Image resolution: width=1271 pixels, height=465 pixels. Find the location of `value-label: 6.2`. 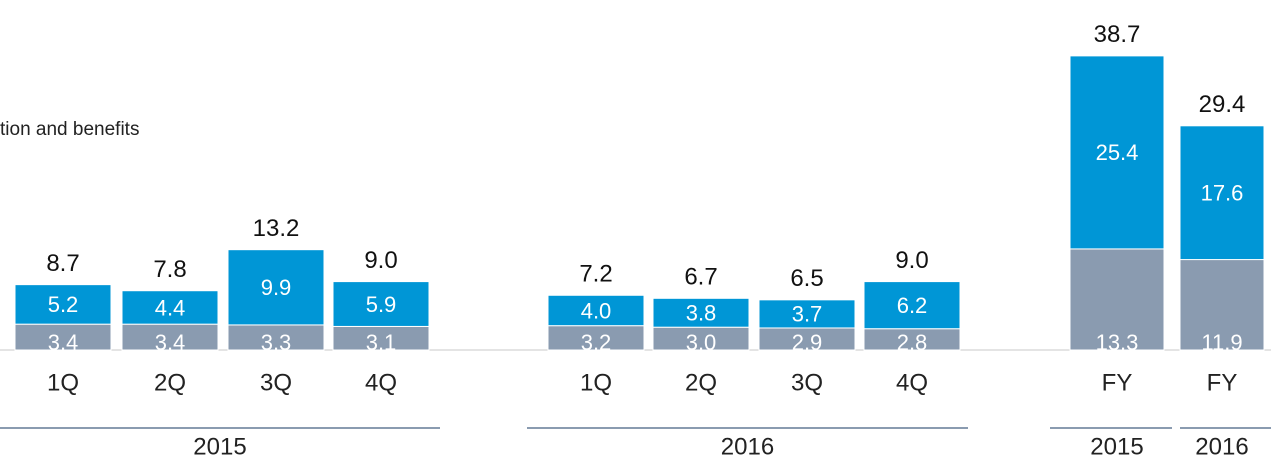

value-label: 6.2 is located at coordinates (912, 305).